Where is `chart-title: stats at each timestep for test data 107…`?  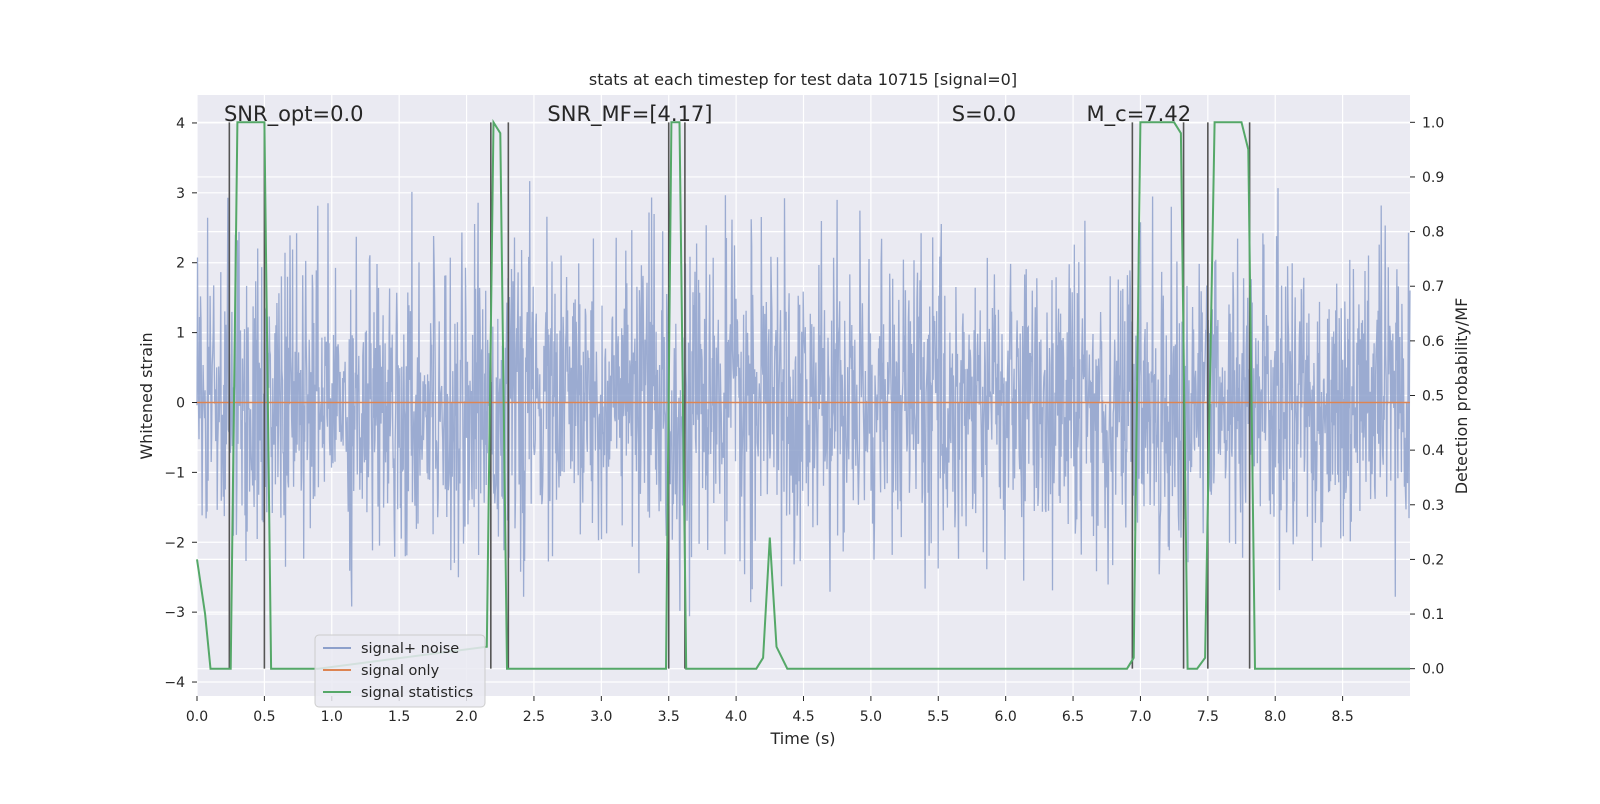
chart-title: stats at each timestep for test data 107… is located at coordinates (803, 79).